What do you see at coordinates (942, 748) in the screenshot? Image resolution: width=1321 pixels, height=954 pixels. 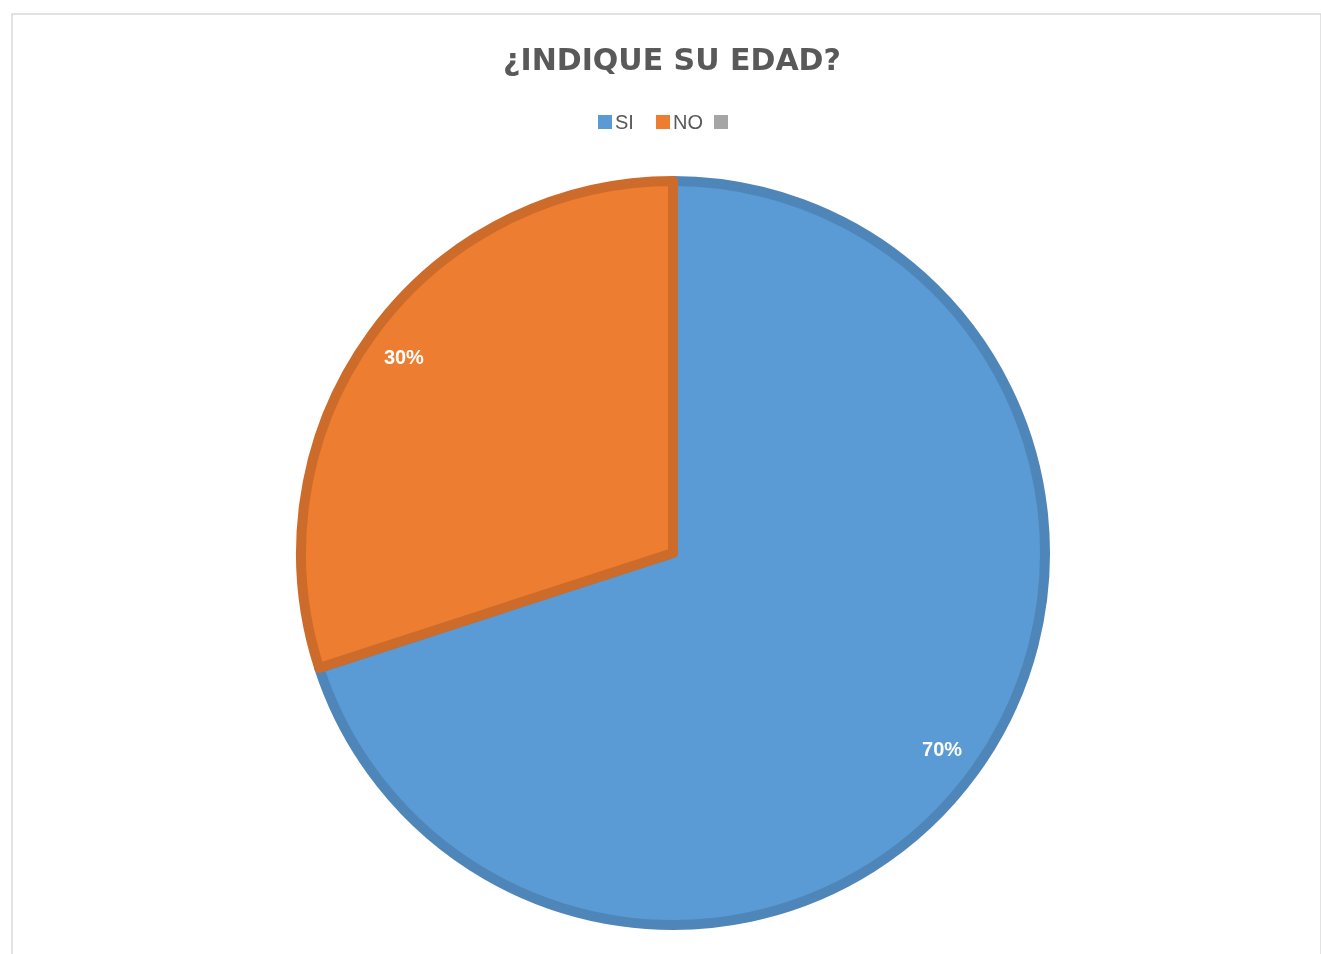 I see `data-label: 70%` at bounding box center [942, 748].